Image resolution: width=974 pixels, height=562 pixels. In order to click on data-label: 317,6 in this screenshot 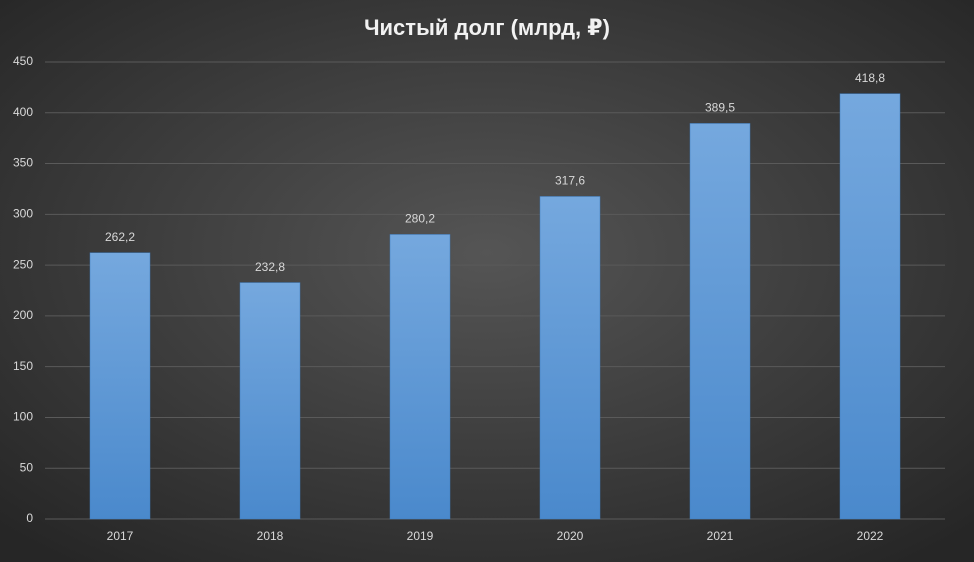, I will do `click(570, 181)`.